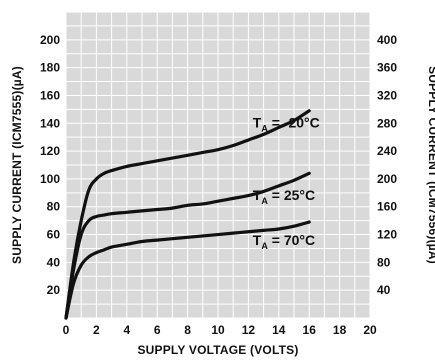 The width and height of the screenshot is (435, 360). I want to click on y-tick-label-right: 240, so click(387, 151).